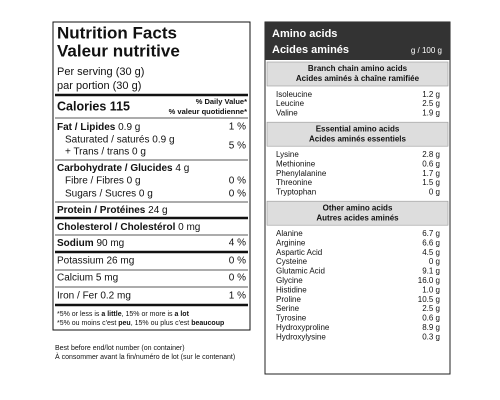  Describe the element at coordinates (426, 50) in the screenshot. I see `amino-unit: g / 100 g` at that location.